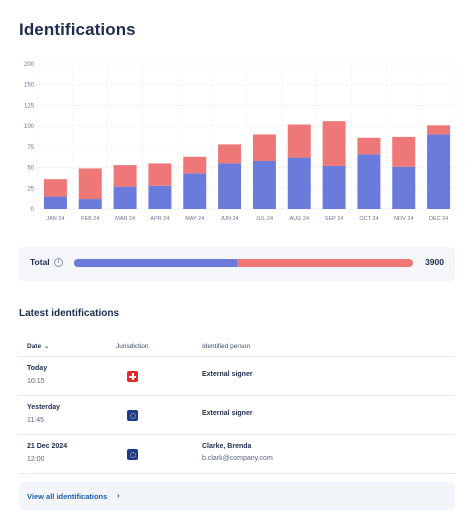 This screenshot has height=531, width=474. What do you see at coordinates (125, 219) in the screenshot?
I see `x-tick-label: MAR 24` at bounding box center [125, 219].